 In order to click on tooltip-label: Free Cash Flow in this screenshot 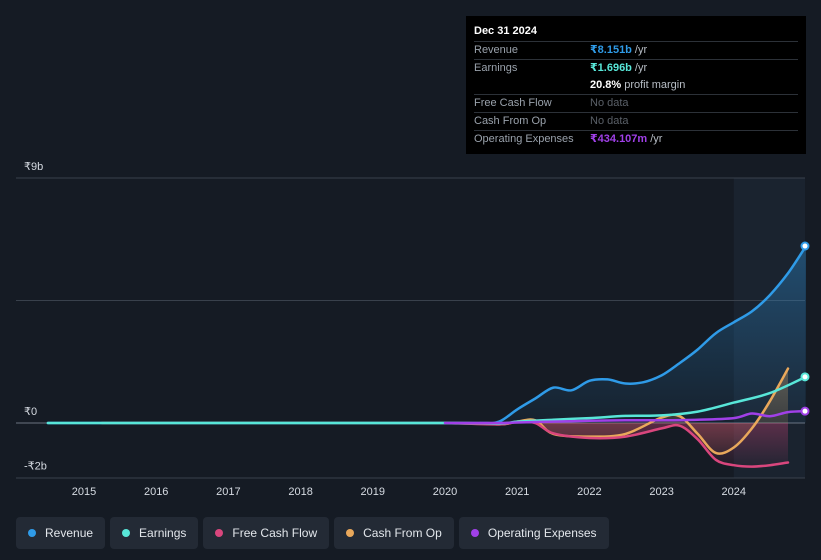, I will do `click(513, 103)`.